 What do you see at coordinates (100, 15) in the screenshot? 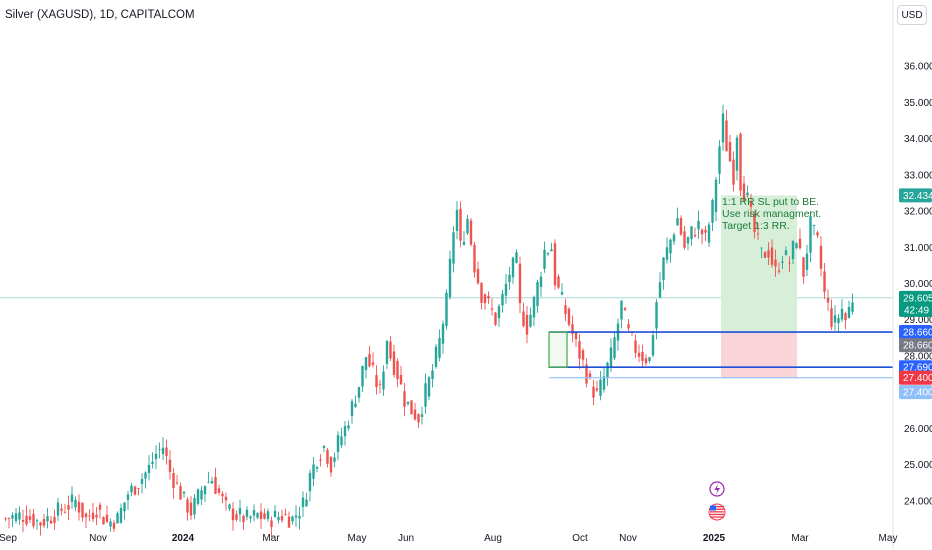
I see `symbol-title: Silver (XAGUSD), 1D, CAPITALCOM` at bounding box center [100, 15].